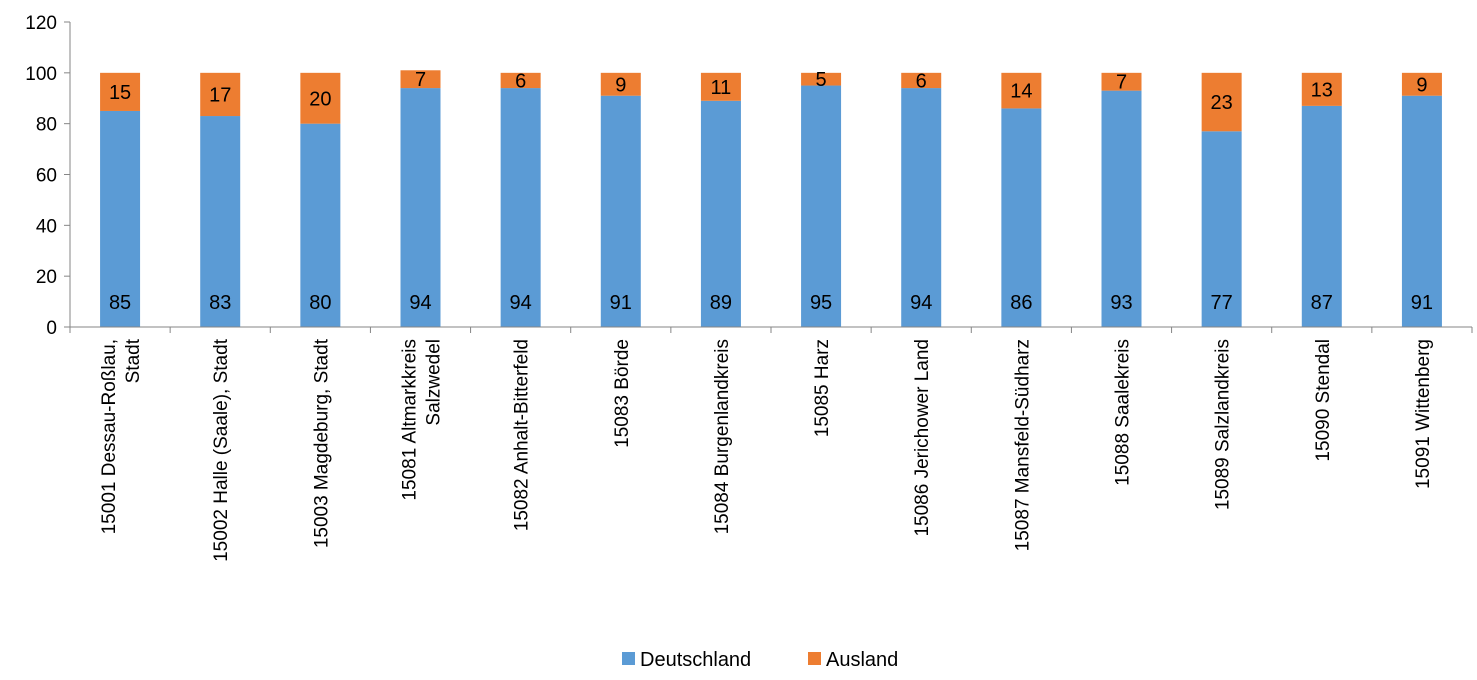  I want to click on x-category-label: 15083 Börde, so click(622, 393).